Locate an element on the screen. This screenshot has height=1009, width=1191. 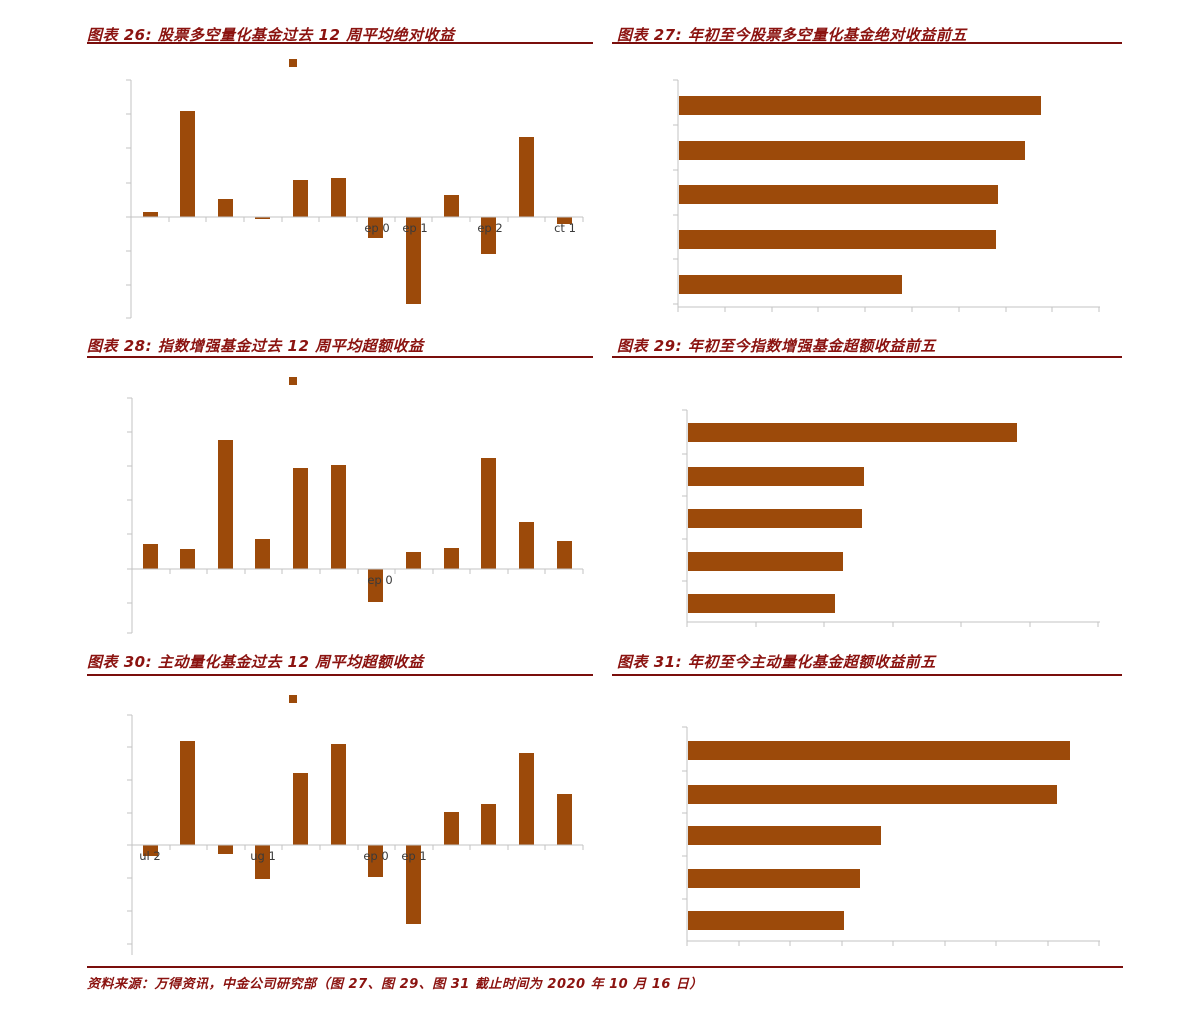
figure-31-title-rule is located at coordinates (867, 675).